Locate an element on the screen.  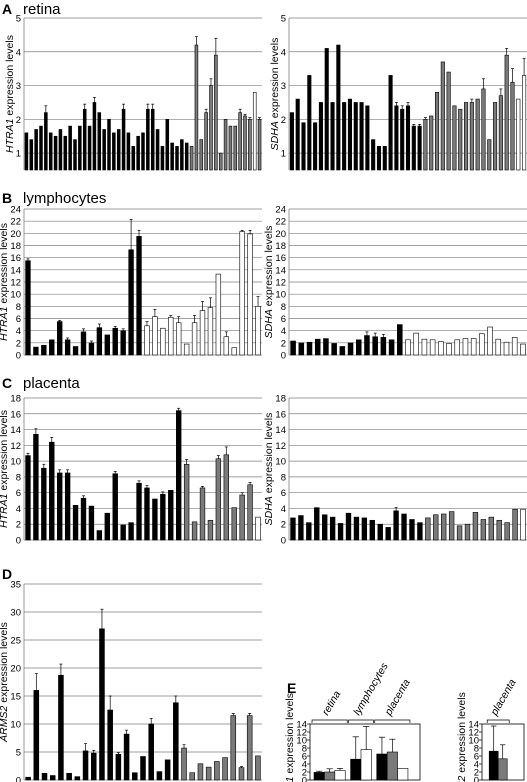
y-axis-label-gene: SDHA is located at coordinates (269, 323).